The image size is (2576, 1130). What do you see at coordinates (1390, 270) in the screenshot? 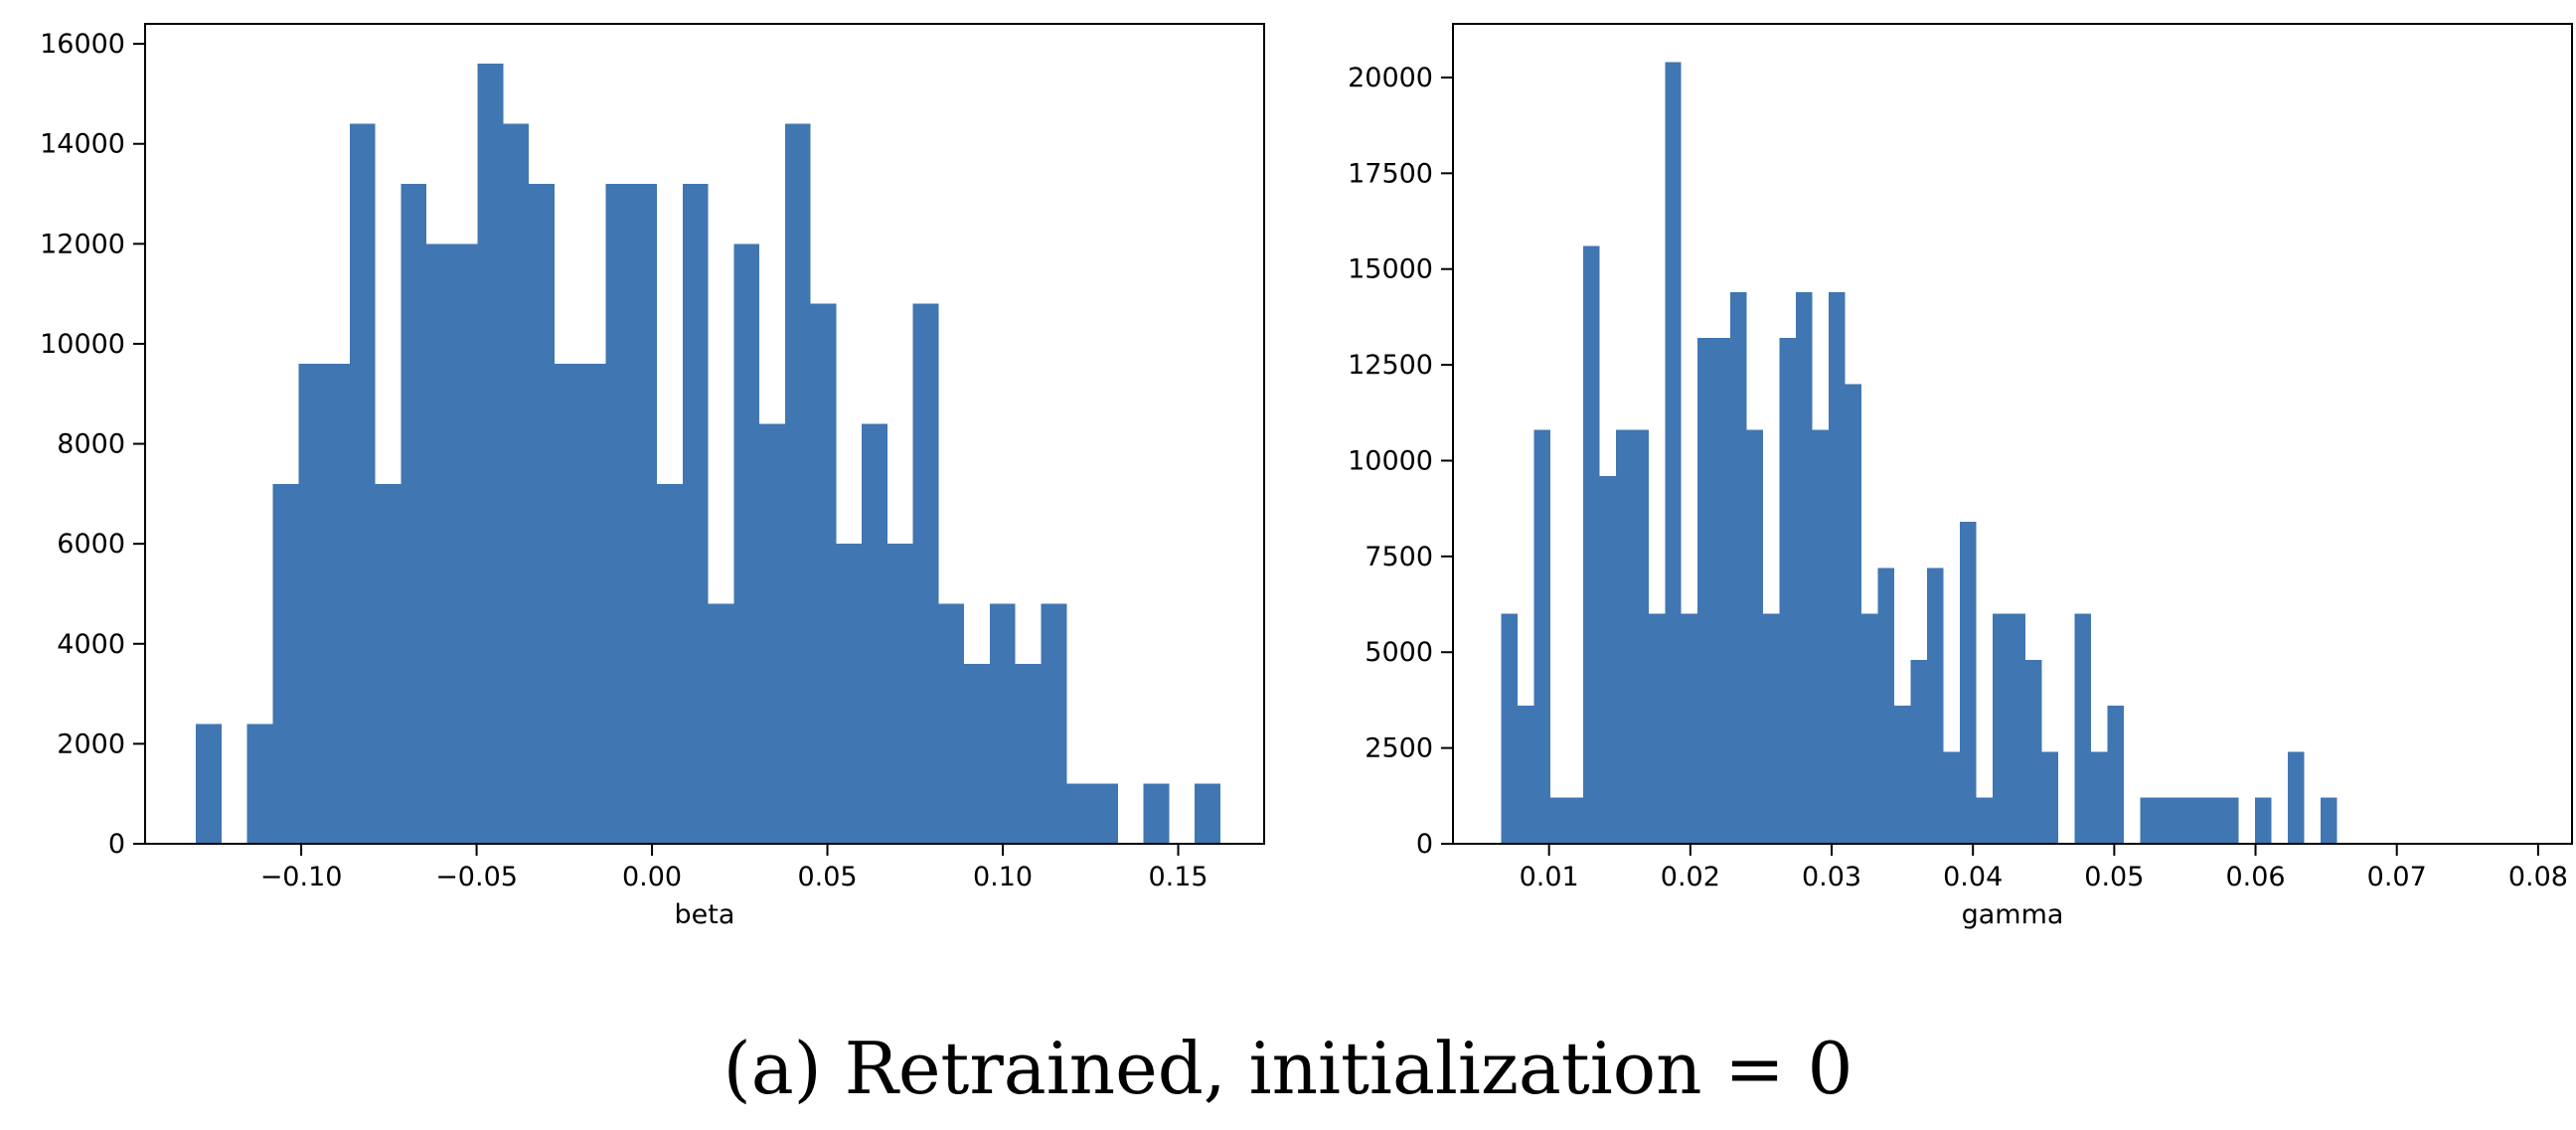
I see `y-tick-label: 15000` at bounding box center [1390, 270].